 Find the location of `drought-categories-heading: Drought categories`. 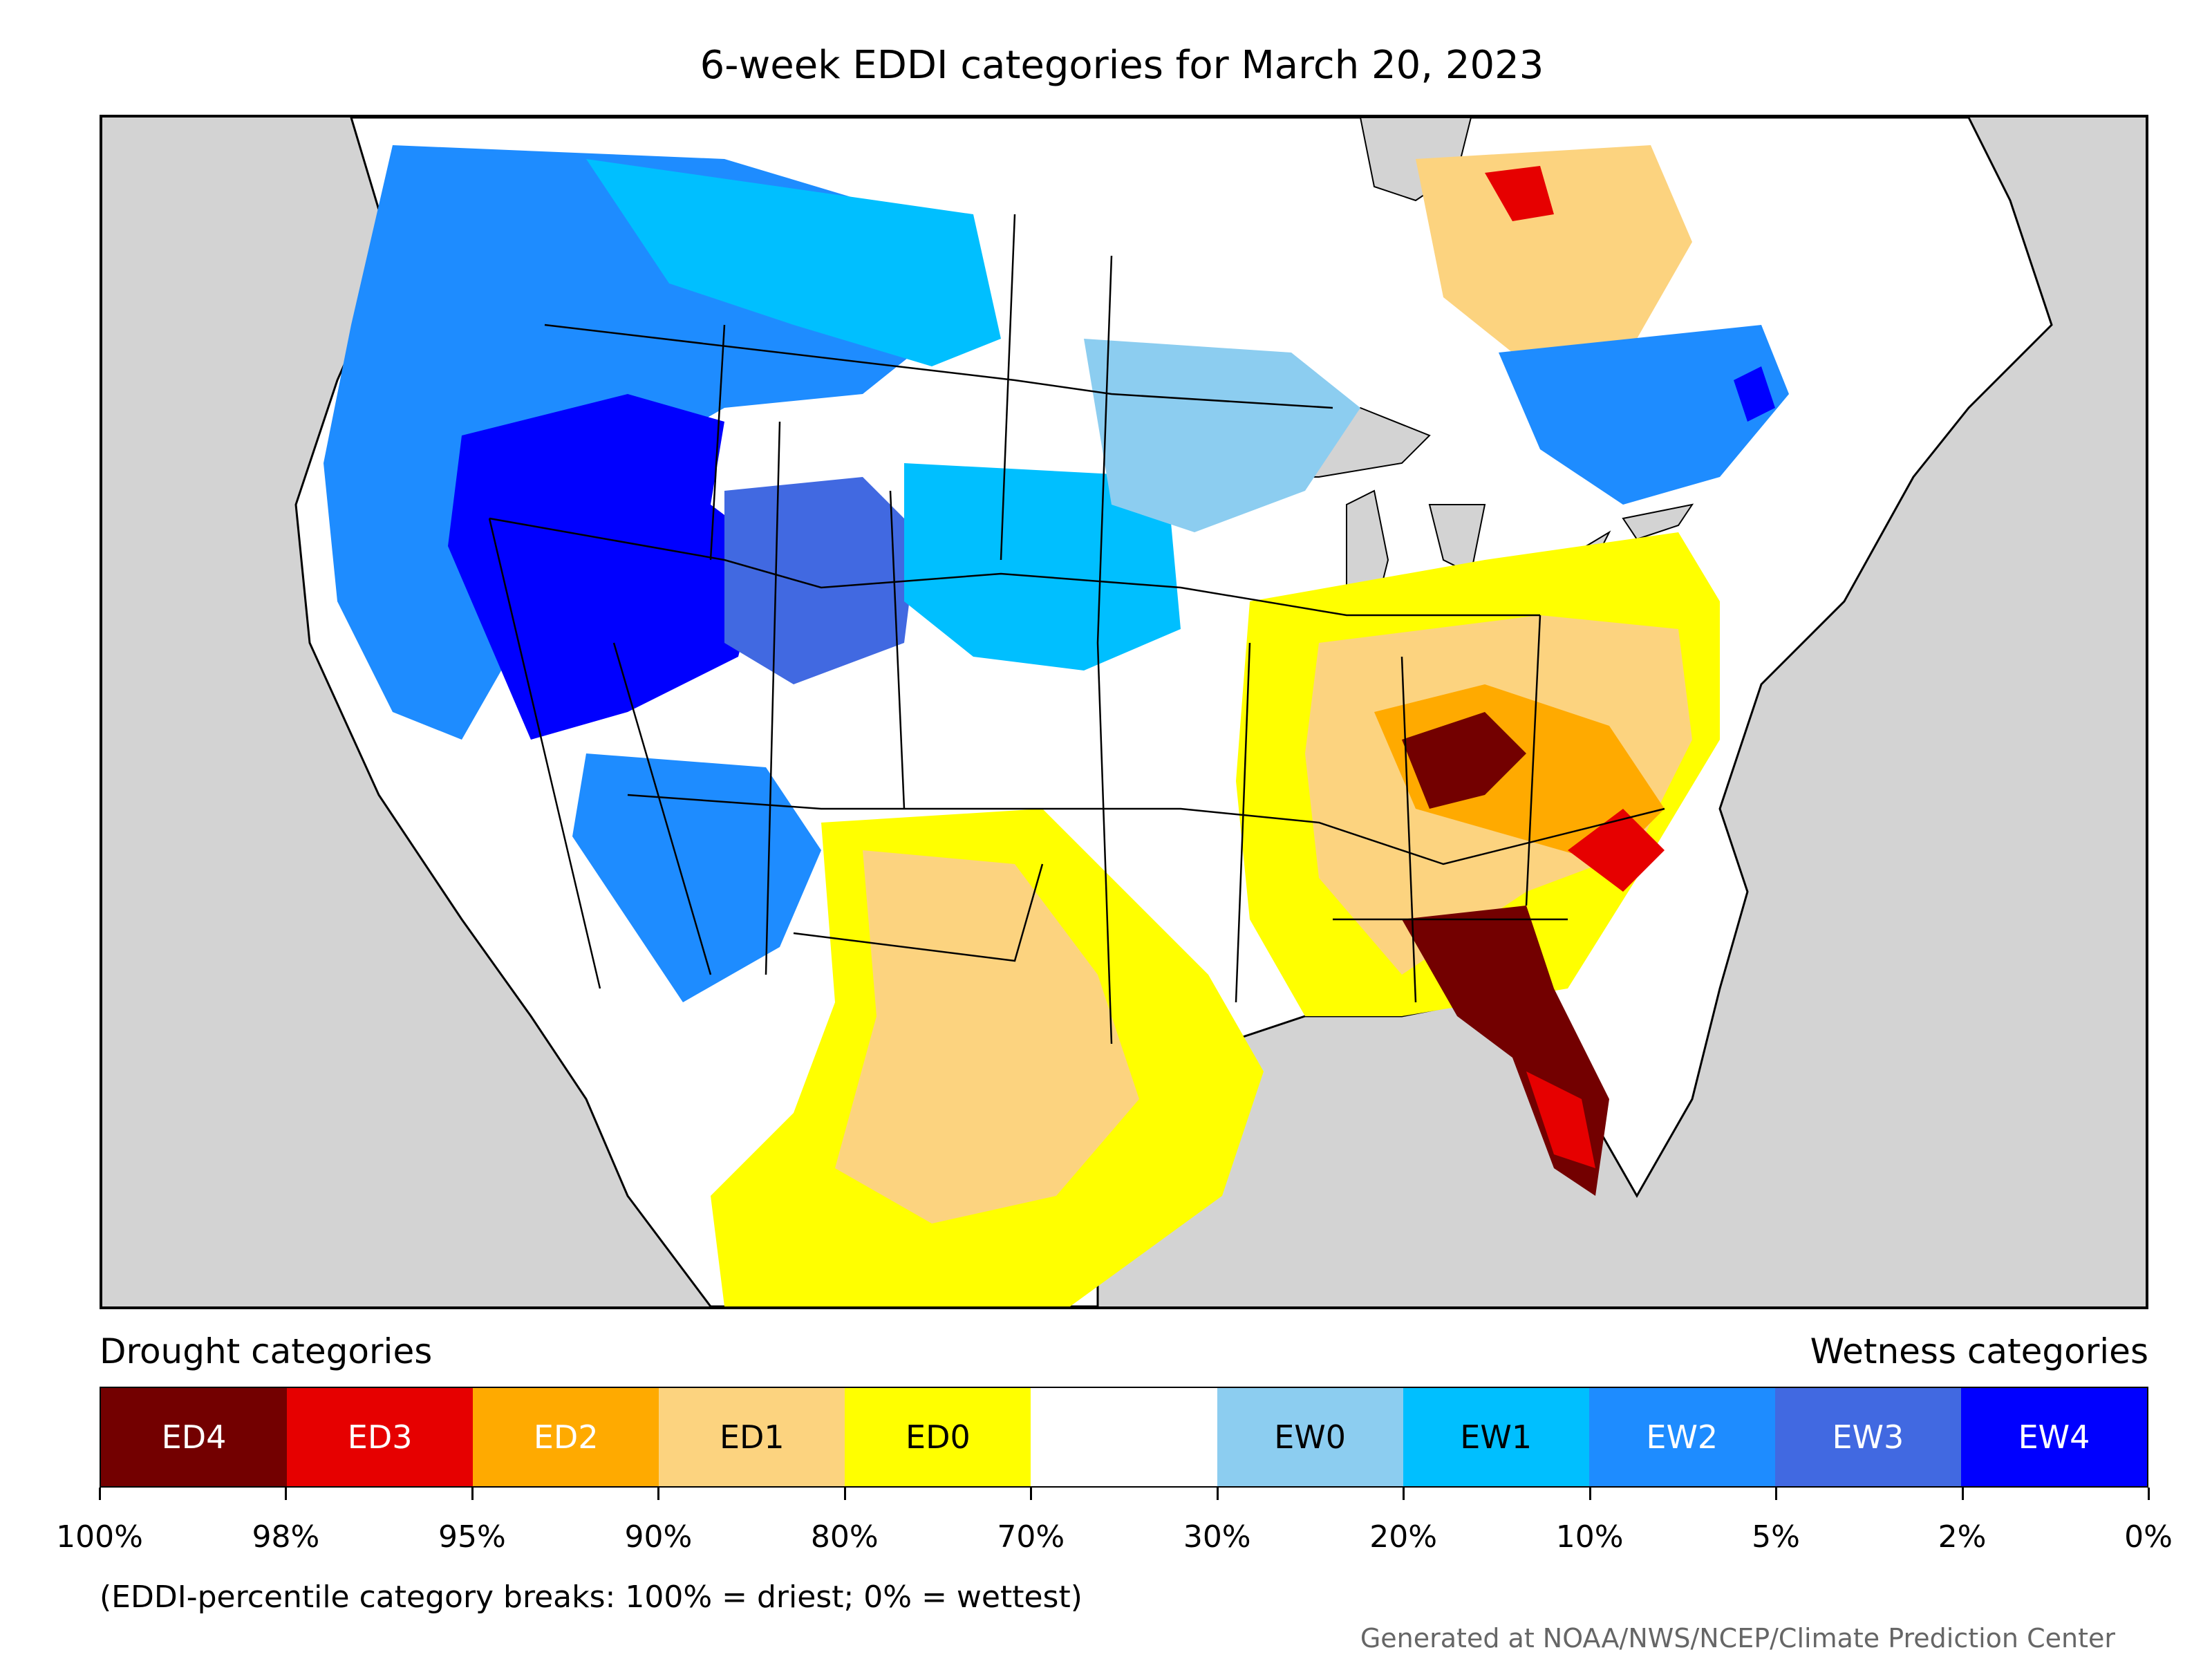

drought-categories-heading: Drought categories is located at coordinates (266, 1351).